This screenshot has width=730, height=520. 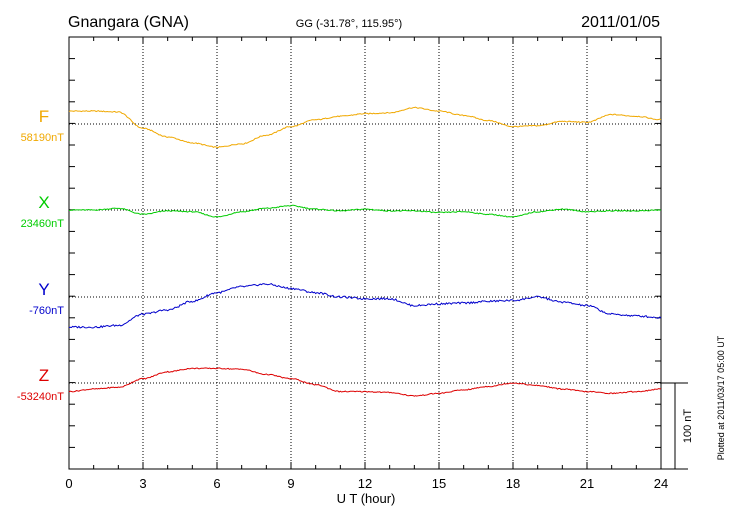 I want to click on scale-bar: 100 nT, so click(x=677, y=426).